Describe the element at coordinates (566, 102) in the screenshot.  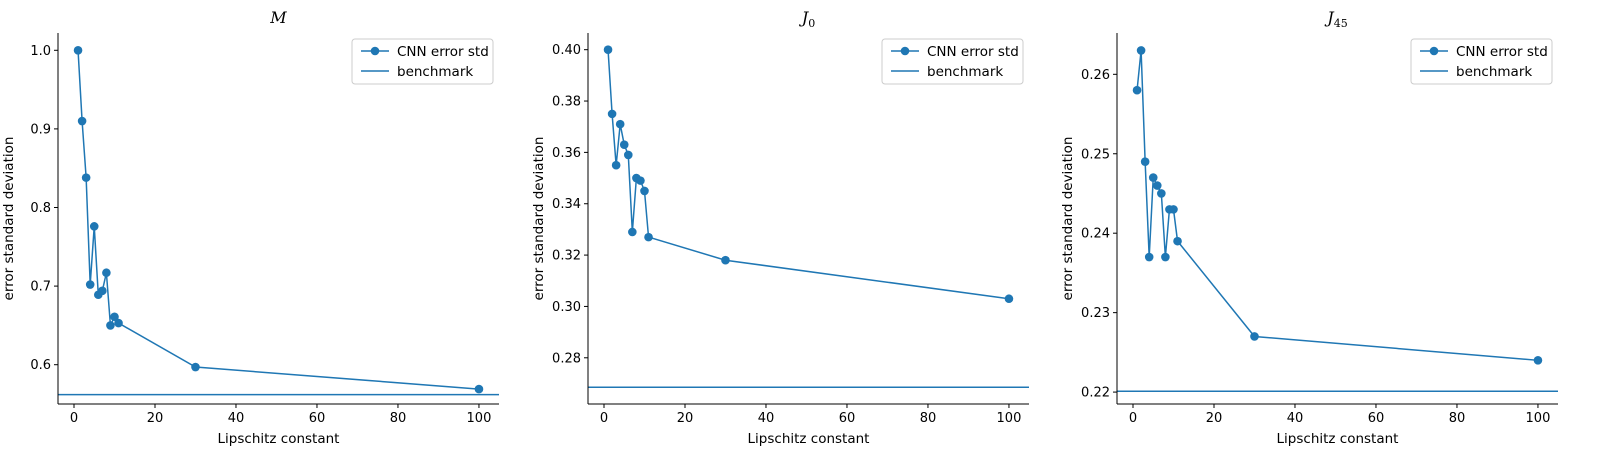
I see `y-tick-label: 0.38` at that location.